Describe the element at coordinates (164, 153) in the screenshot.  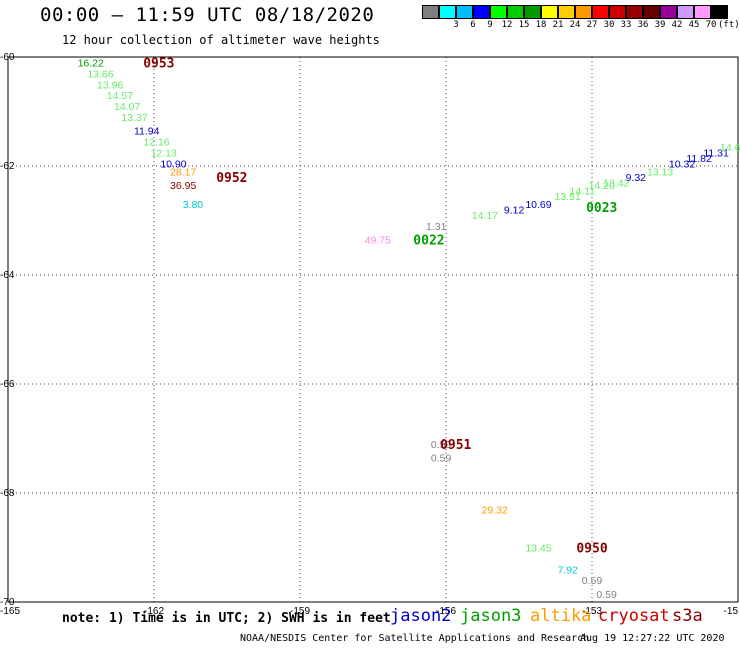
I see `wave-height-point: 12.13` at that location.